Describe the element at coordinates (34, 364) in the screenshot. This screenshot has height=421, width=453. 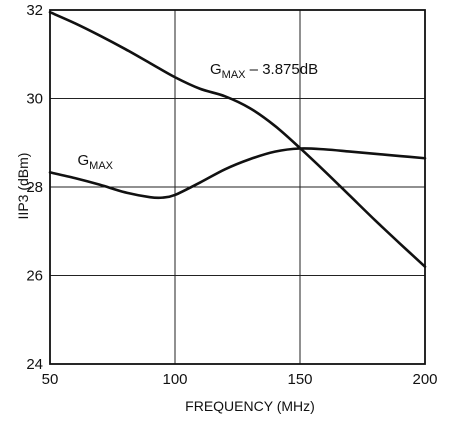
I see `y-tick-label-24: 24` at that location.